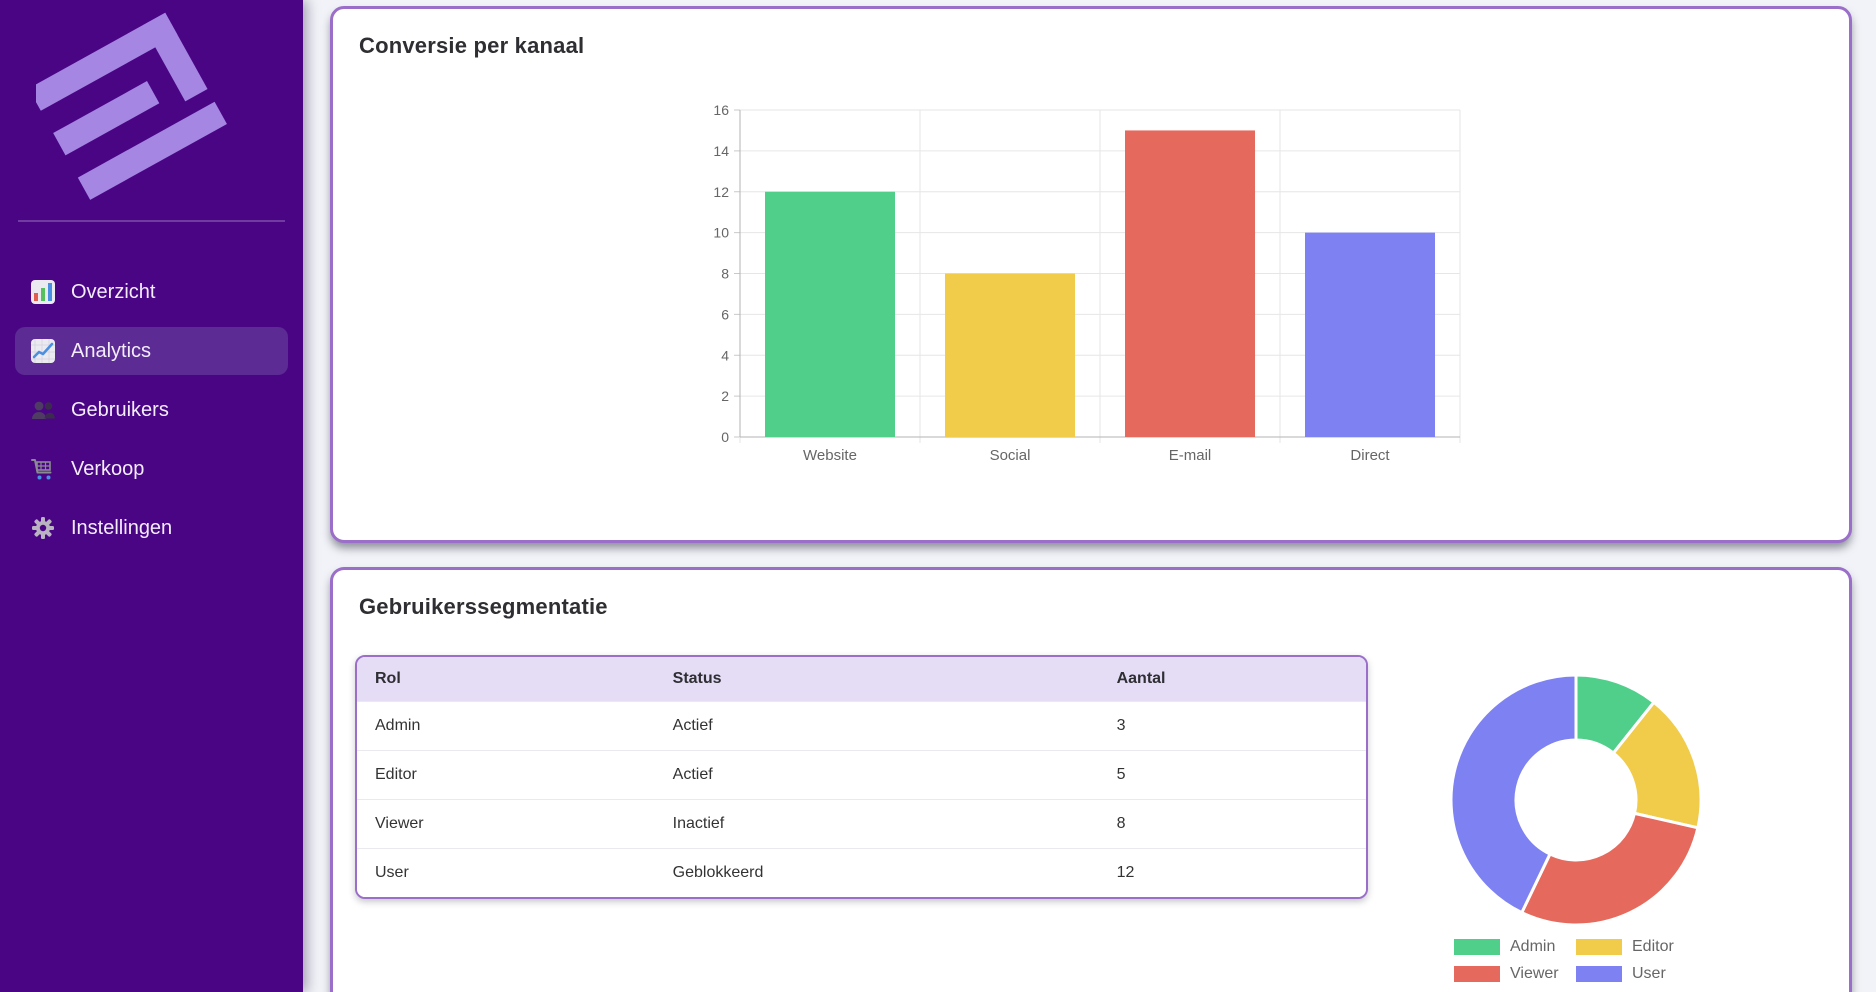 This screenshot has height=992, width=1876. I want to click on table-cell: 12, so click(1232, 872).